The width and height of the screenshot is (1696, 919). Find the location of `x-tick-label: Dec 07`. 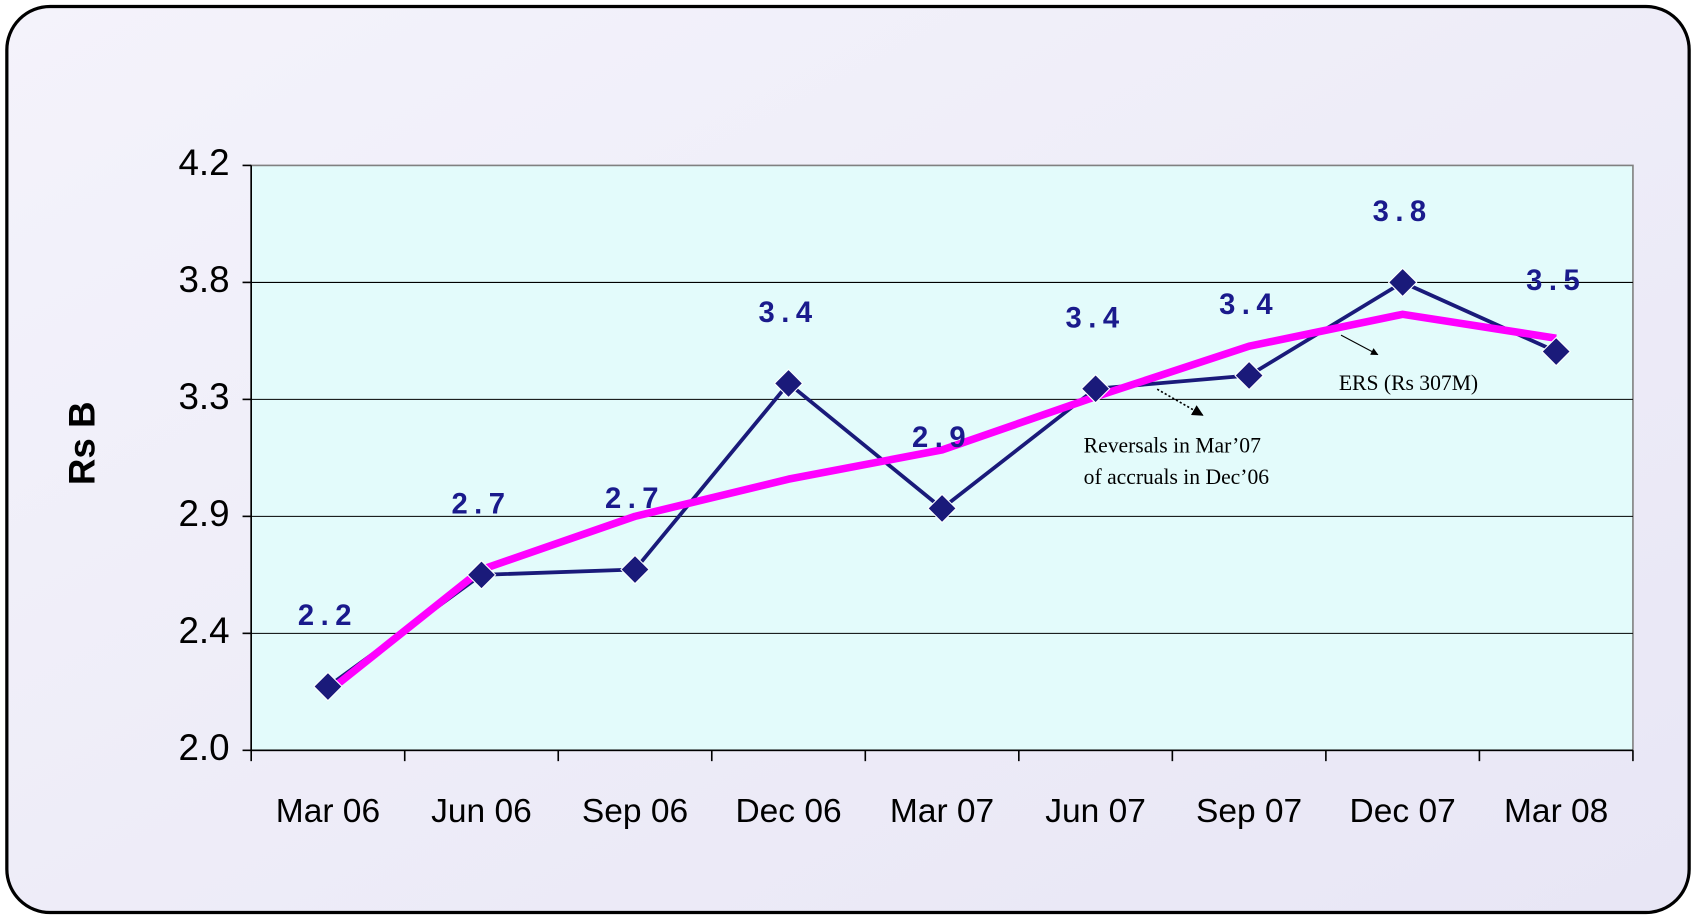

x-tick-label: Dec 07 is located at coordinates (1403, 811).